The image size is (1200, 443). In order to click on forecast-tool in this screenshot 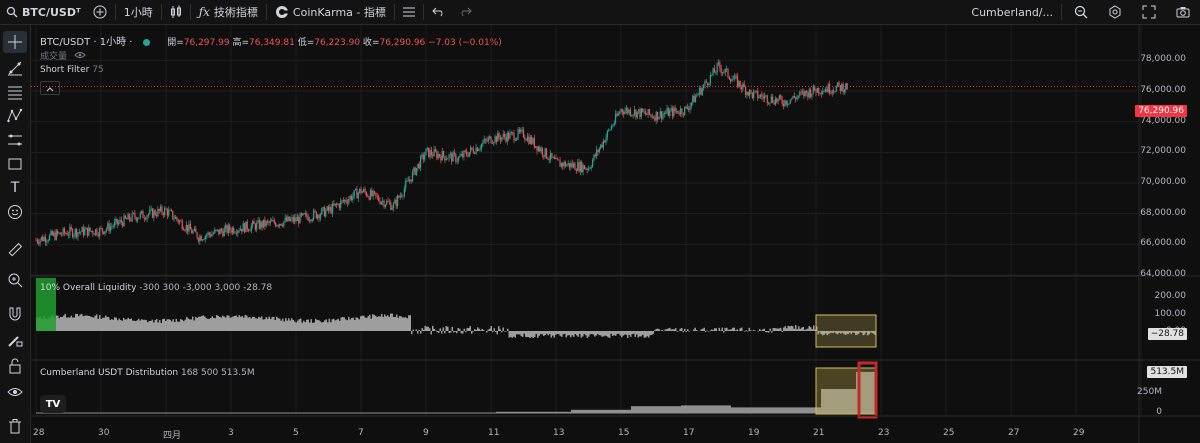, I will do `click(15, 140)`.